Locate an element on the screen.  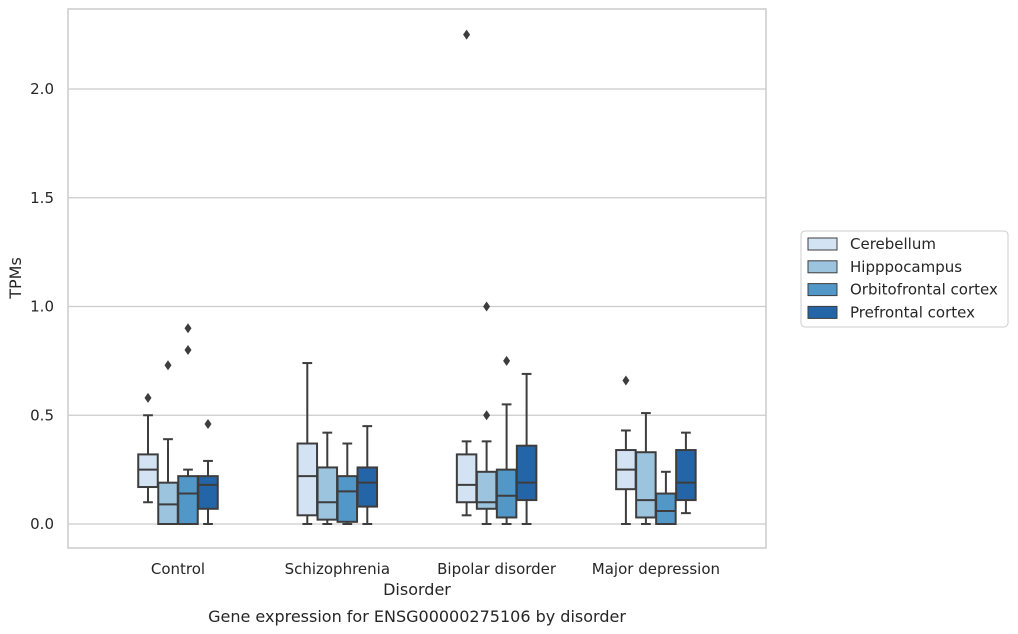
legend-item: Orbitofrontal cortex is located at coordinates (902, 290).